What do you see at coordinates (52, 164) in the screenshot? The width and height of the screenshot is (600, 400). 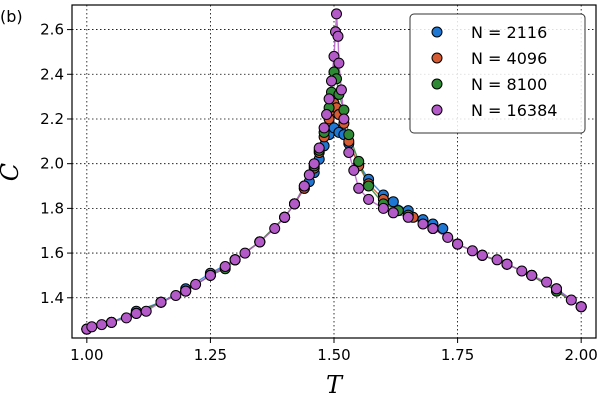 I see `y-tick-label: 2.0` at bounding box center [52, 164].